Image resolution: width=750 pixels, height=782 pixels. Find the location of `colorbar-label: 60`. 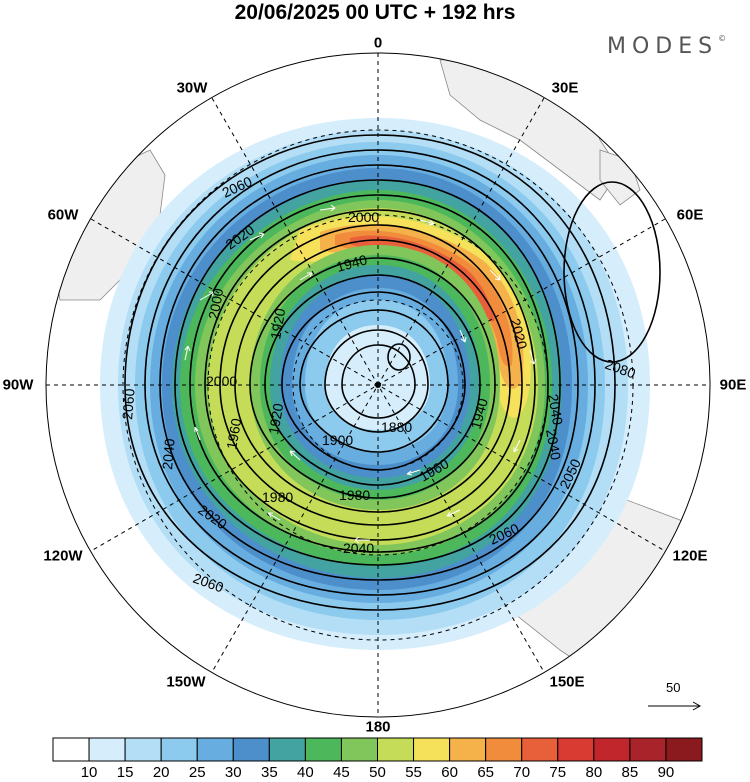

colorbar-label: 60 is located at coordinates (449, 772).